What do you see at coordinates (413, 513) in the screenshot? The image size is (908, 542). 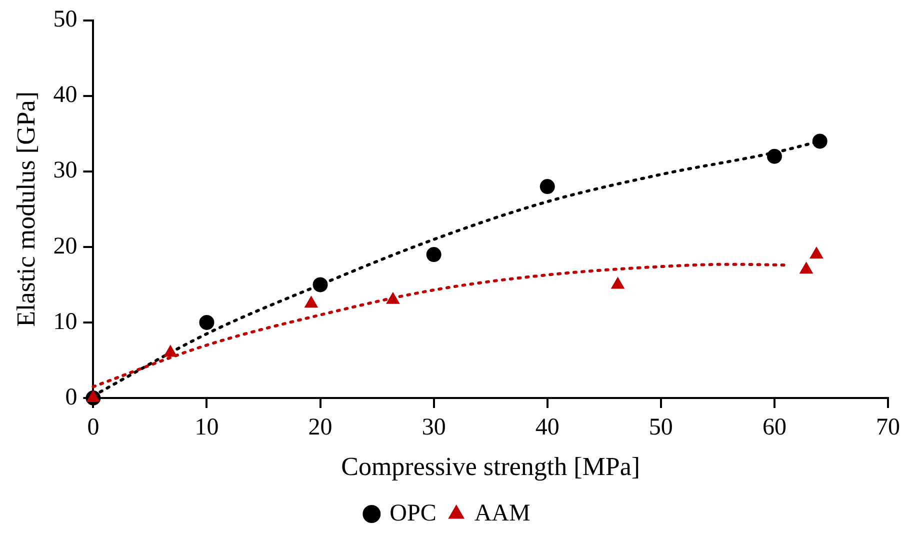 I see `legend-label: OPC` at bounding box center [413, 513].